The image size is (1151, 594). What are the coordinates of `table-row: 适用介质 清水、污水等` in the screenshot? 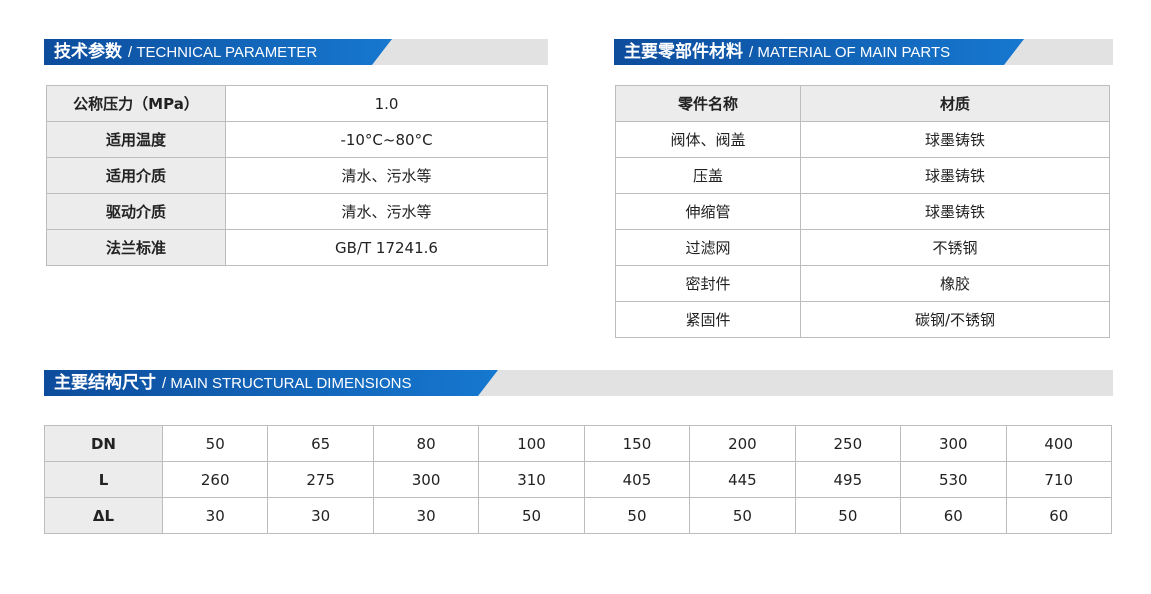 It's located at (297, 175).